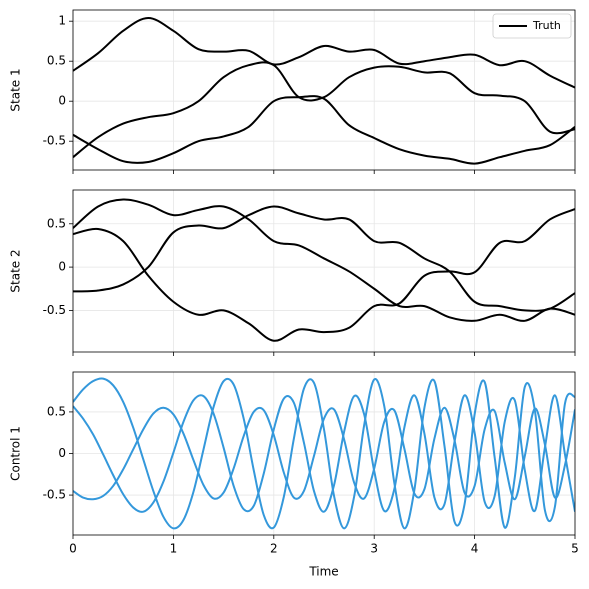 This screenshot has height=589, width=589. Describe the element at coordinates (16, 270) in the screenshot. I see `y-axis-label: State 2` at that location.